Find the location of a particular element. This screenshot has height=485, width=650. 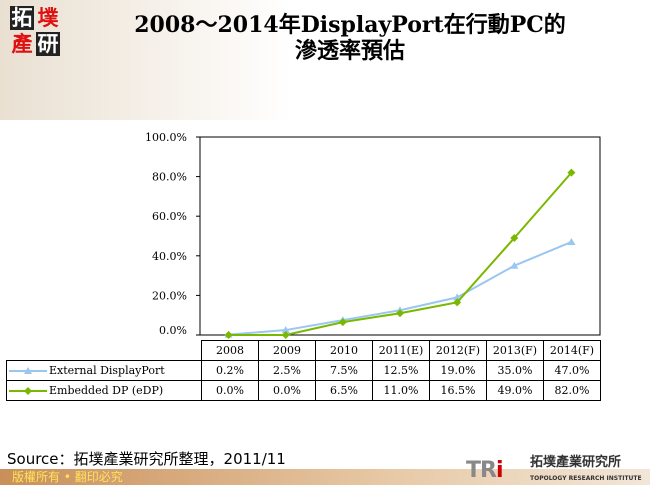

data-label: 19.0% is located at coordinates (458, 370).